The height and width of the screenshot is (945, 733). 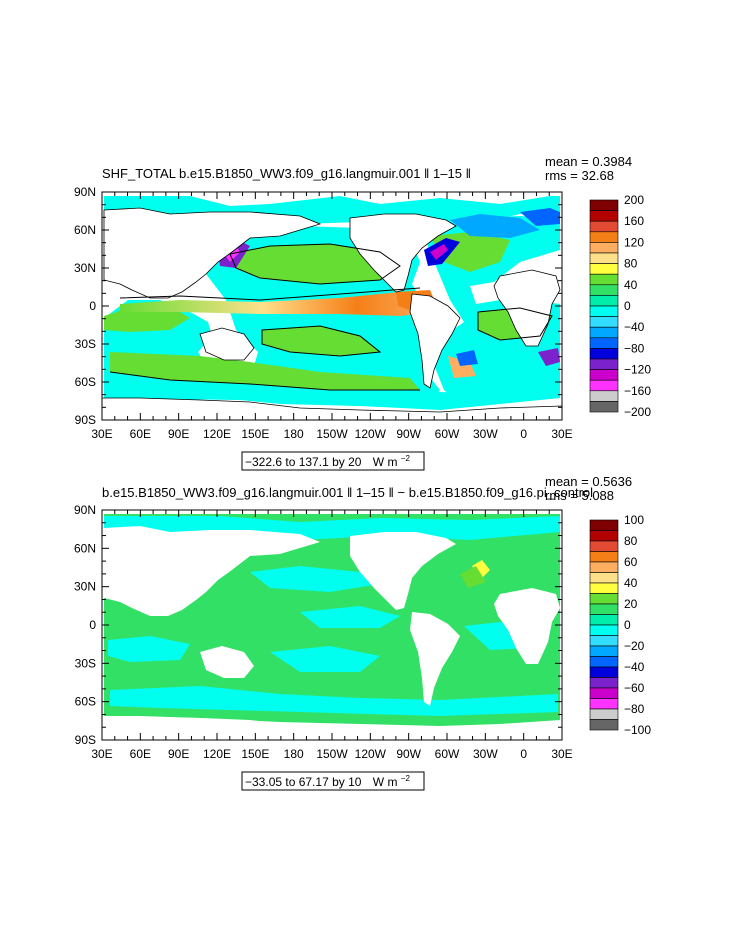 What do you see at coordinates (403, 253) in the screenshot?
I see `continent-north-america` at bounding box center [403, 253].